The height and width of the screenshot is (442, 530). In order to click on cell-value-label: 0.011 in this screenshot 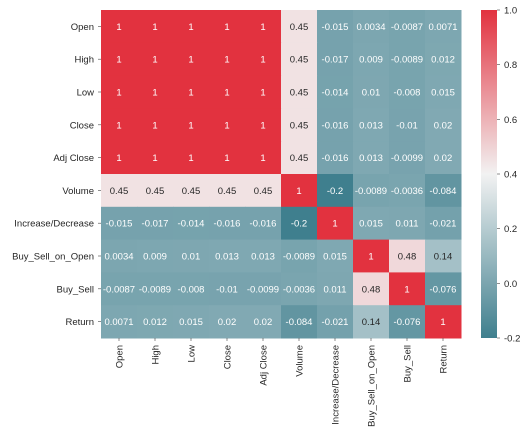, I will do `click(406, 224)`.